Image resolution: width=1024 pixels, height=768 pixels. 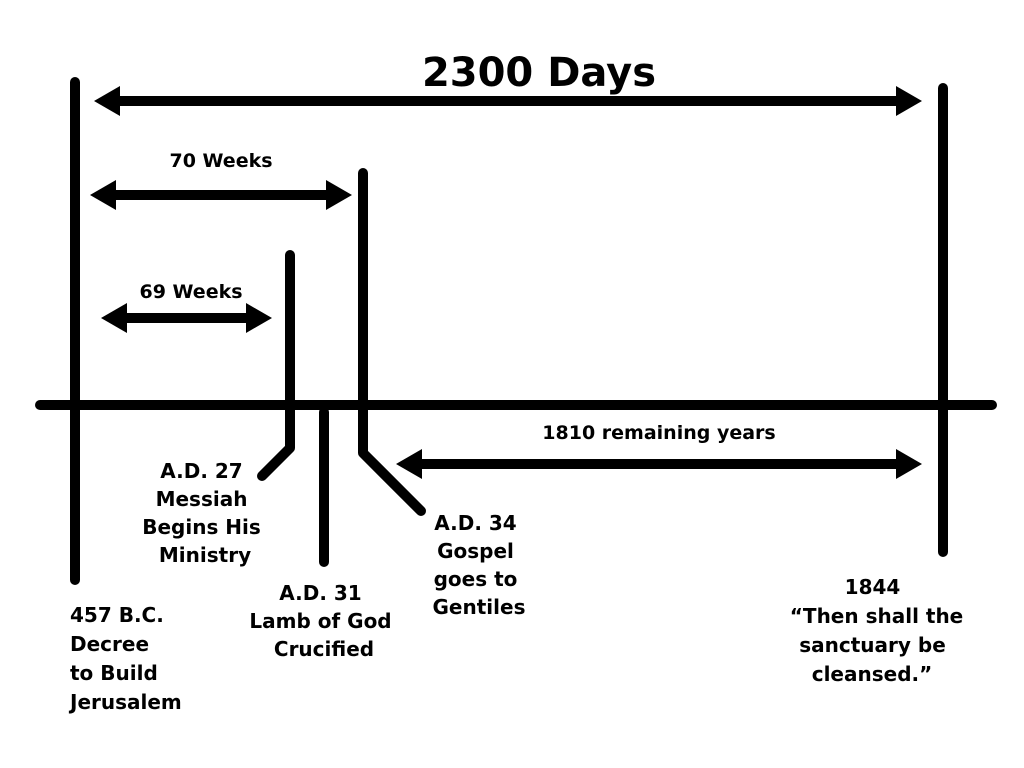 I want to click on span-arrow-70-weeks, so click(x=221, y=195).